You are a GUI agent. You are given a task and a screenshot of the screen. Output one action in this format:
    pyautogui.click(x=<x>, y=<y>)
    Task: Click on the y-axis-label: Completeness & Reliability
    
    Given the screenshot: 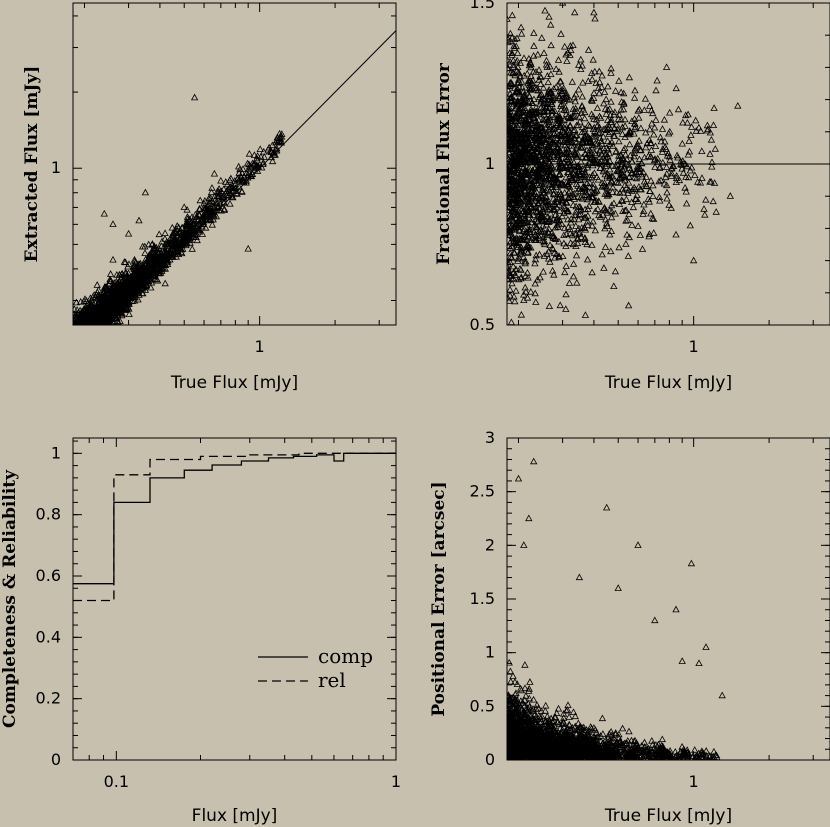 What is the action you would take?
    pyautogui.click(x=10, y=598)
    